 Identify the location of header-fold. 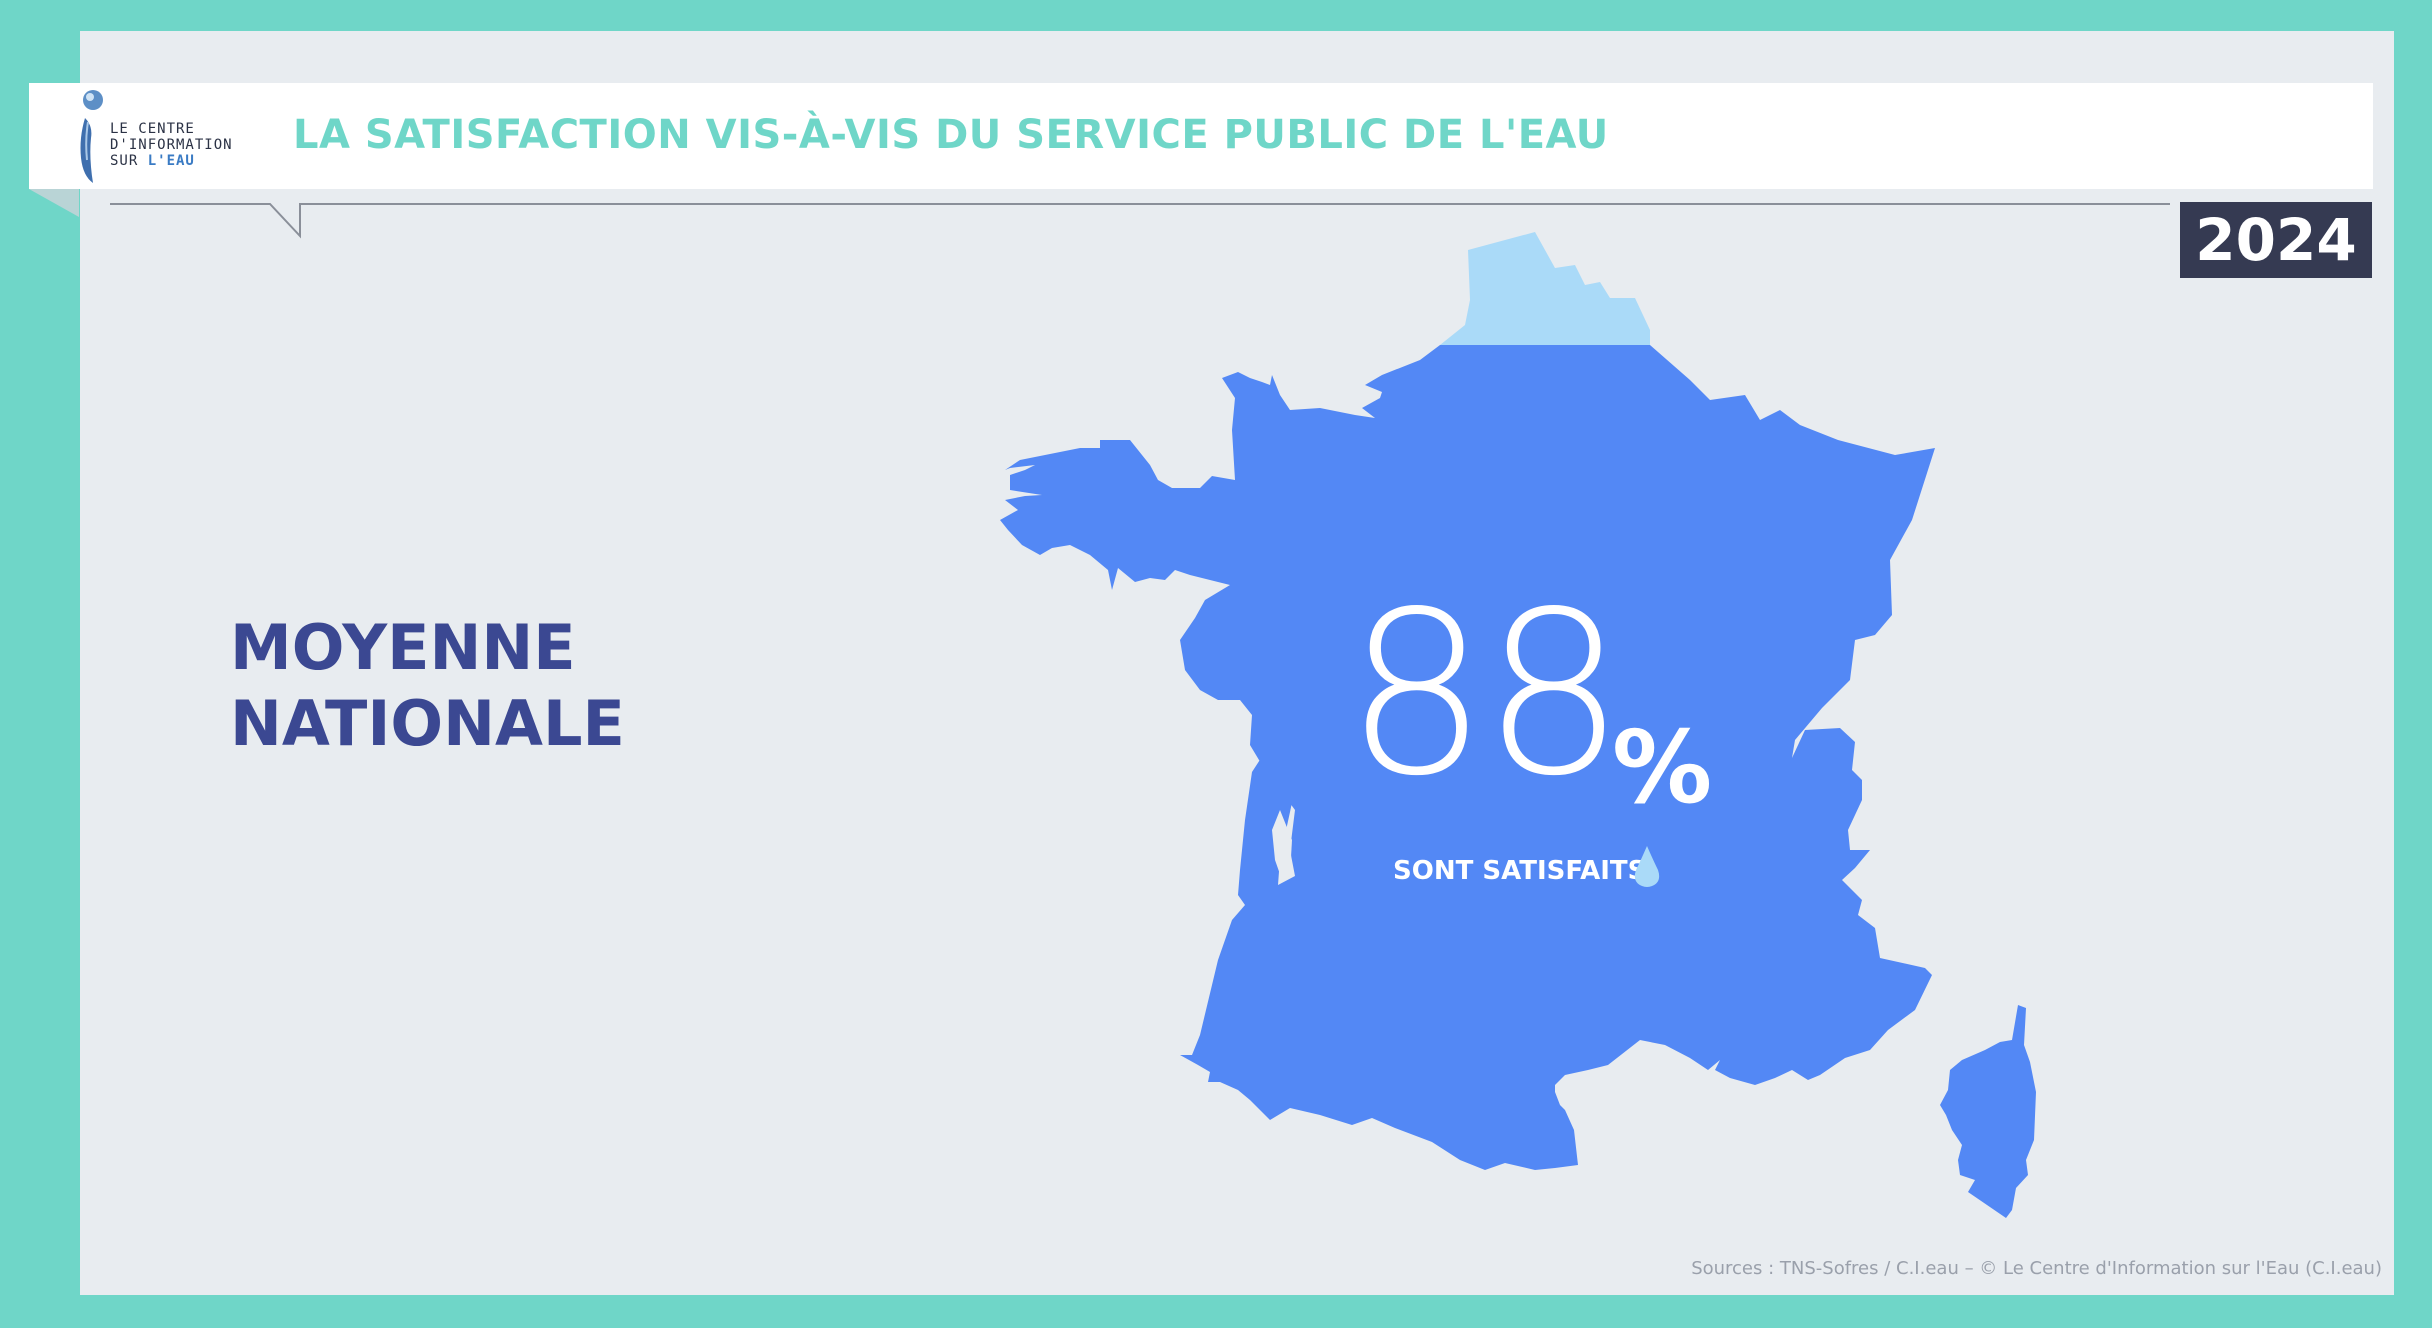
(54, 203).